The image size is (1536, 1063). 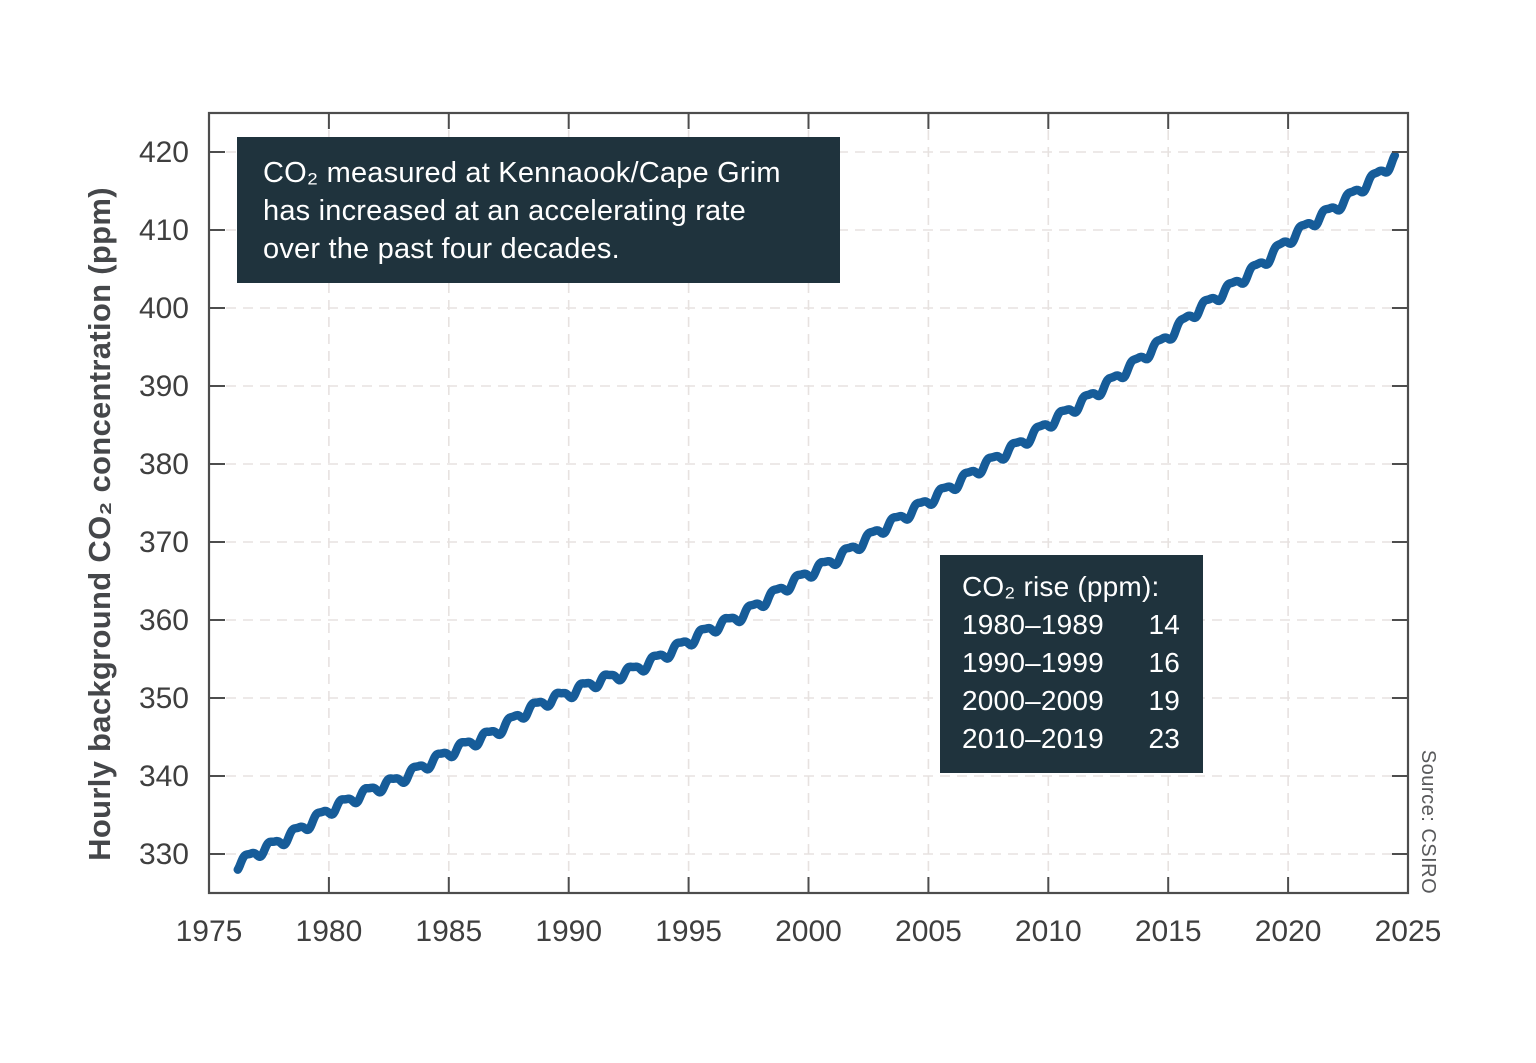 What do you see at coordinates (928, 931) in the screenshot?
I see `x-tick-label: 2005` at bounding box center [928, 931].